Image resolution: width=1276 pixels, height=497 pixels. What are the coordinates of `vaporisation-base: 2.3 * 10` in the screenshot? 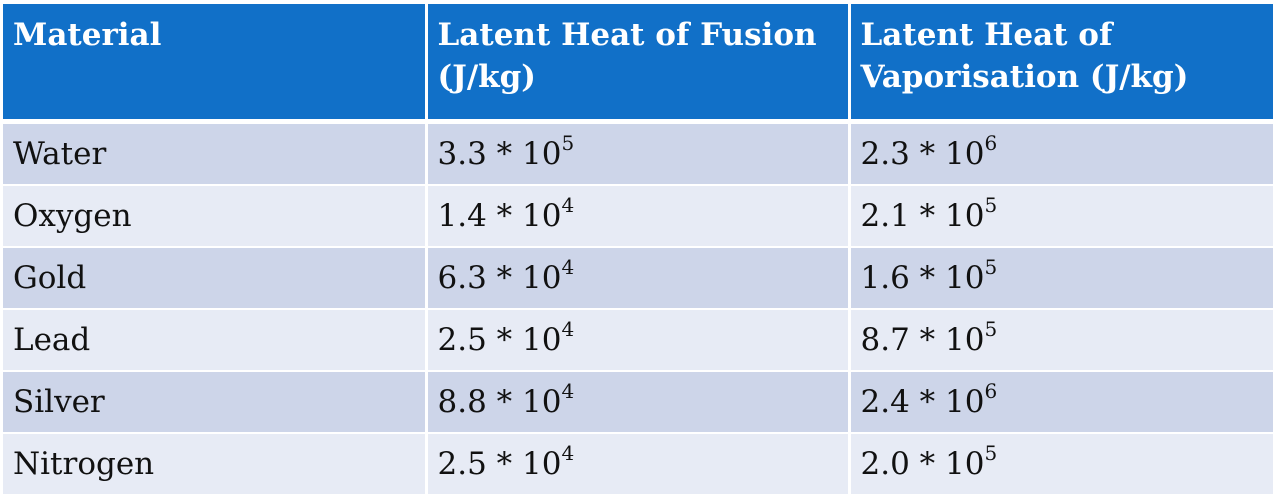 It's located at (922, 154).